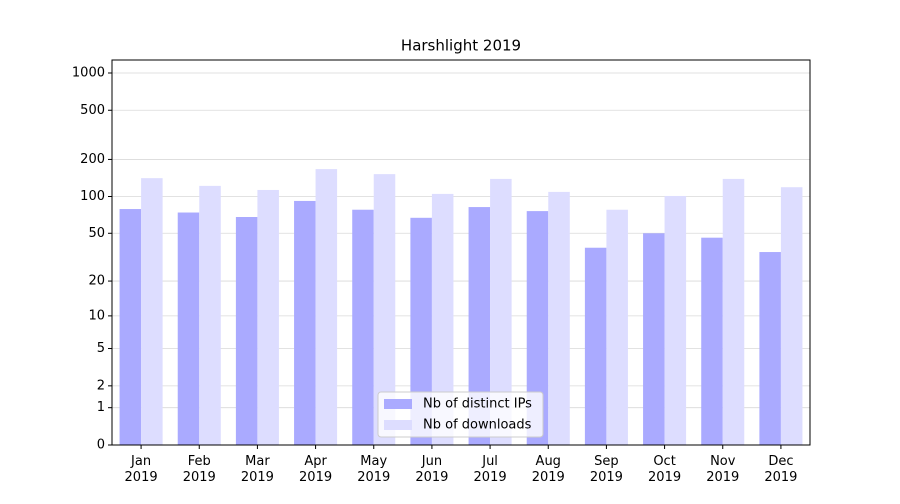 This screenshot has width=900, height=504. What do you see at coordinates (431, 469) in the screenshot?
I see `x-tick-label: Jun 2019` at bounding box center [431, 469].